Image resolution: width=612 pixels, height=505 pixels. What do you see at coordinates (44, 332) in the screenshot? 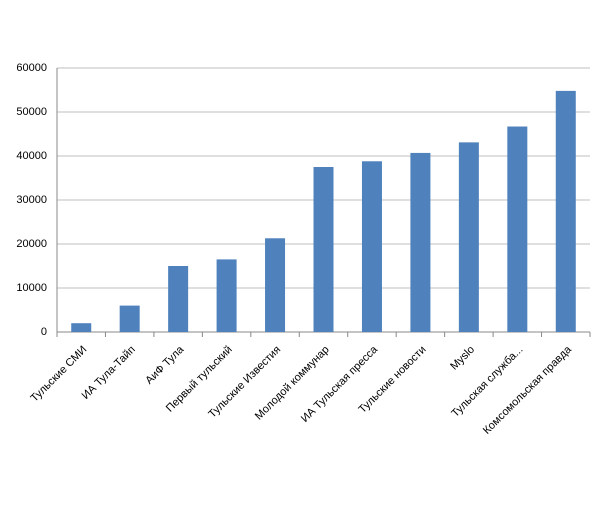
I see `y-tick-label: 0` at bounding box center [44, 332].